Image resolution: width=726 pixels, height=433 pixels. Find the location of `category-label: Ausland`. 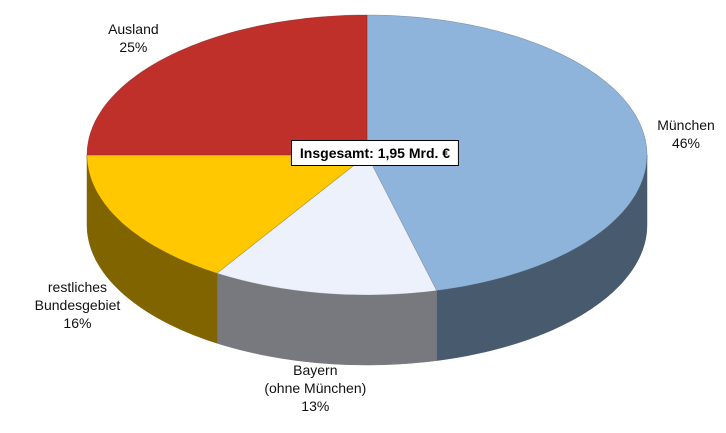

category-label: Ausland is located at coordinates (133, 29).